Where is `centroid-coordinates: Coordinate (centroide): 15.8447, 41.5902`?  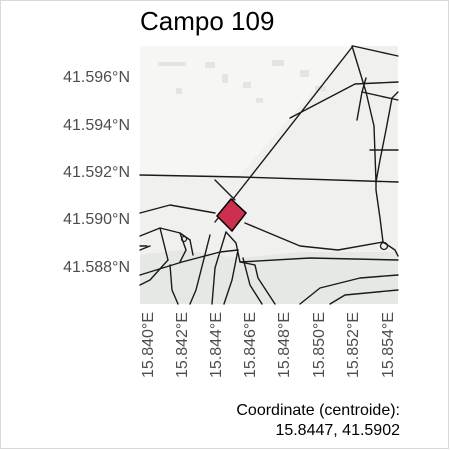 centroid-coordinates: Coordinate (centroide): 15.8447, 41.5902 is located at coordinates (318, 421).